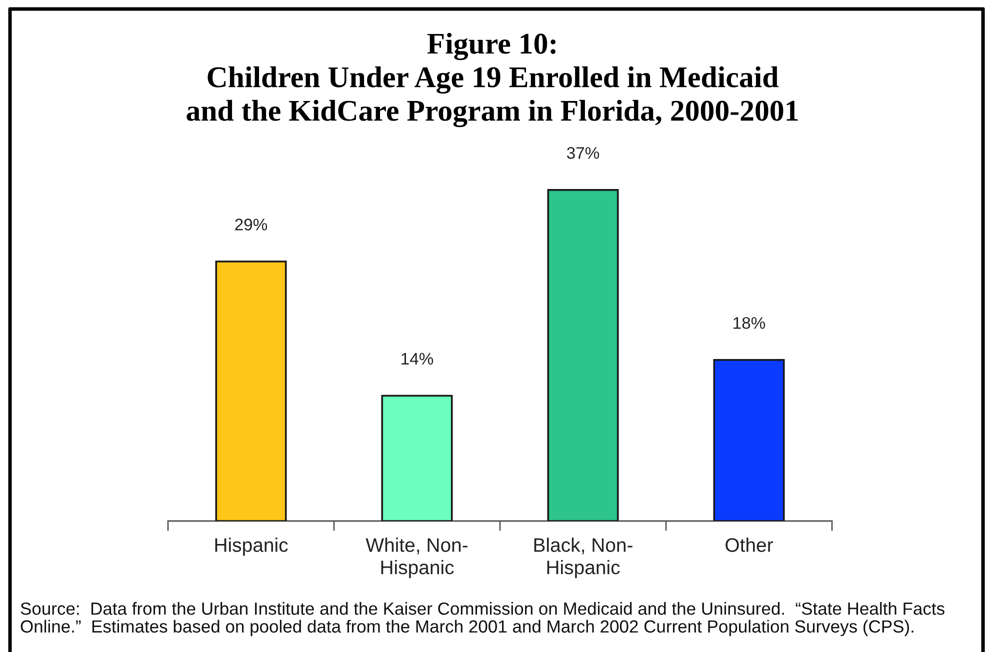  Describe the element at coordinates (418, 358) in the screenshot. I see `data-label: 14%` at that location.